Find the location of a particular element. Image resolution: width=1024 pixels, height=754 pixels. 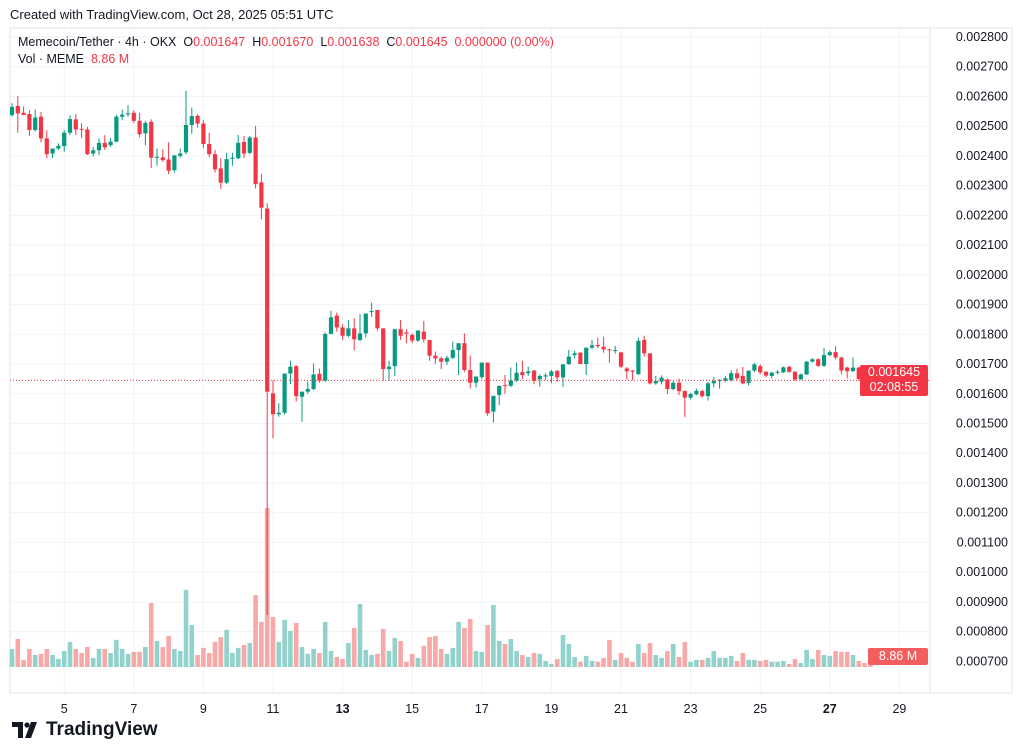

time-axis: 5 7 9 11 13 15 17 19 21 23 25 27 29 is located at coordinates (484, 709).